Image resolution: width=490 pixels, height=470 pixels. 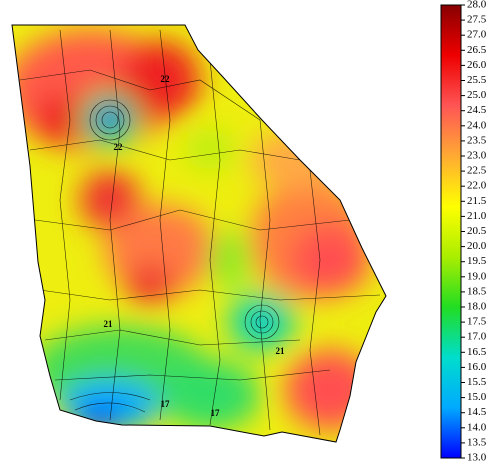 What do you see at coordinates (477, 5) in the screenshot?
I see `colorbar-tick-label: 28.0` at bounding box center [477, 5].